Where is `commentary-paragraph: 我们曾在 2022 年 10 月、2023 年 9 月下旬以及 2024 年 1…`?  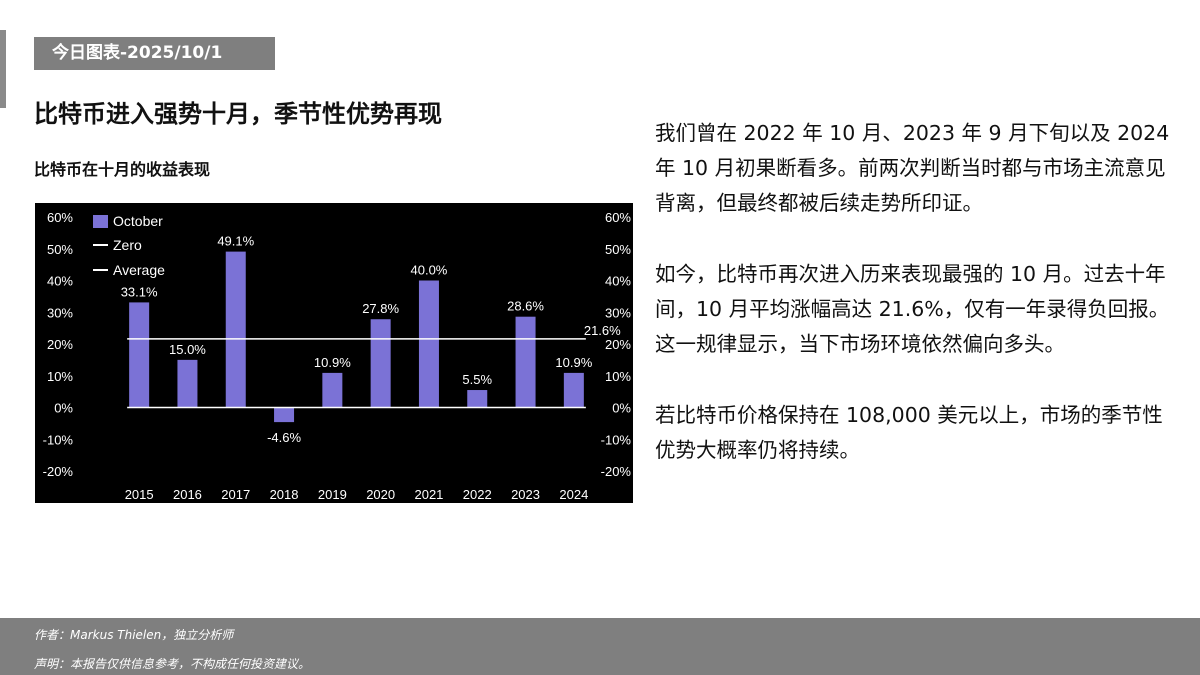
commentary-paragraph: 我们曾在 2022 年 10 月、2023 年 9 月下旬以及 2024 年 1… is located at coordinates (912, 168).